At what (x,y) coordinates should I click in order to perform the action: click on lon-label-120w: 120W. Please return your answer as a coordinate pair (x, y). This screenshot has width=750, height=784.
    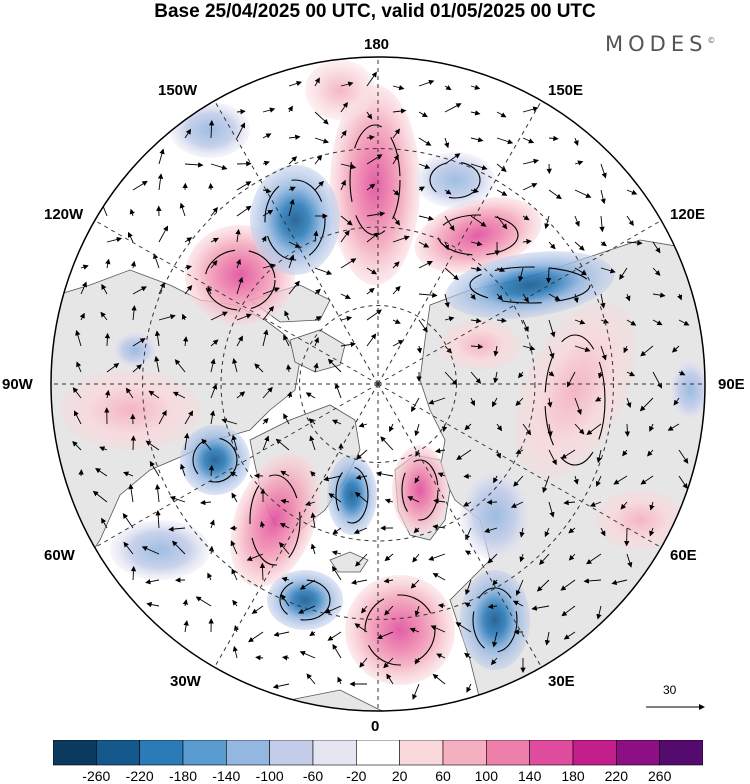
    Looking at the image, I should click on (63, 214).